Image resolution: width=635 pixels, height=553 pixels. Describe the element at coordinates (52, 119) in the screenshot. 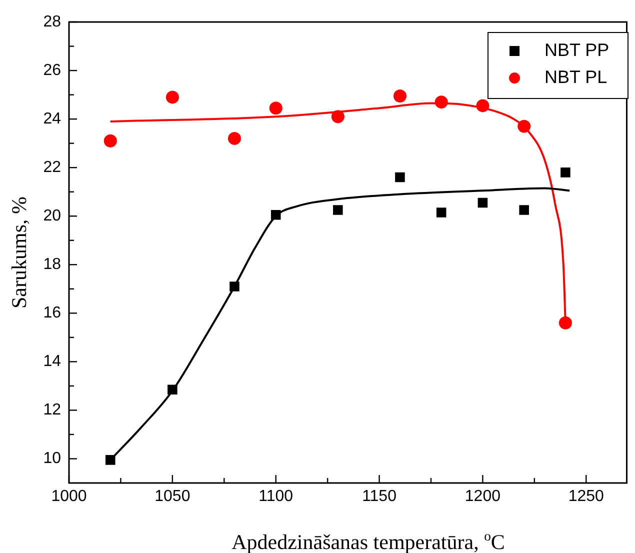

I see `y-tick-label: 24` at that location.